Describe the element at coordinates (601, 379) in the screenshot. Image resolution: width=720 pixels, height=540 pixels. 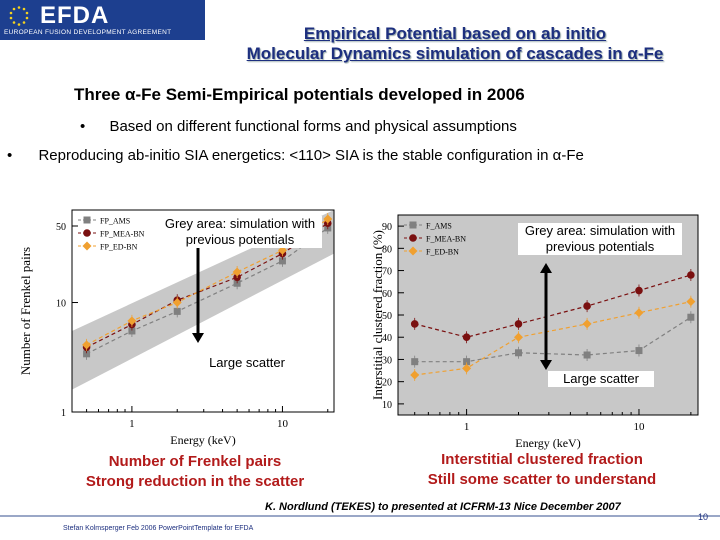
I see `right-plot-scatter-note: Large scatter` at that location.